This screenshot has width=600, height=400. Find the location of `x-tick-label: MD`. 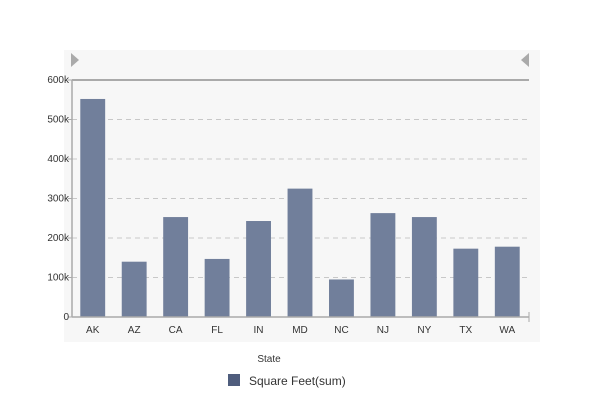

x-tick-label: MD is located at coordinates (300, 330).